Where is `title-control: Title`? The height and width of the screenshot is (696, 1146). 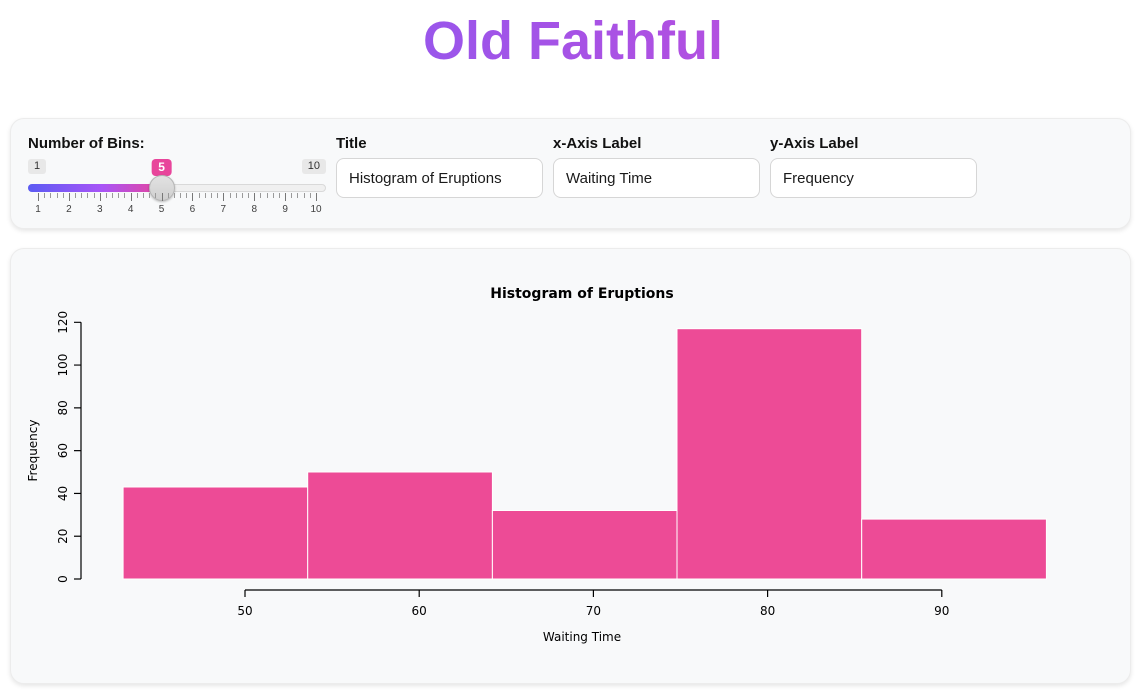 title-control: Title is located at coordinates (439, 173).